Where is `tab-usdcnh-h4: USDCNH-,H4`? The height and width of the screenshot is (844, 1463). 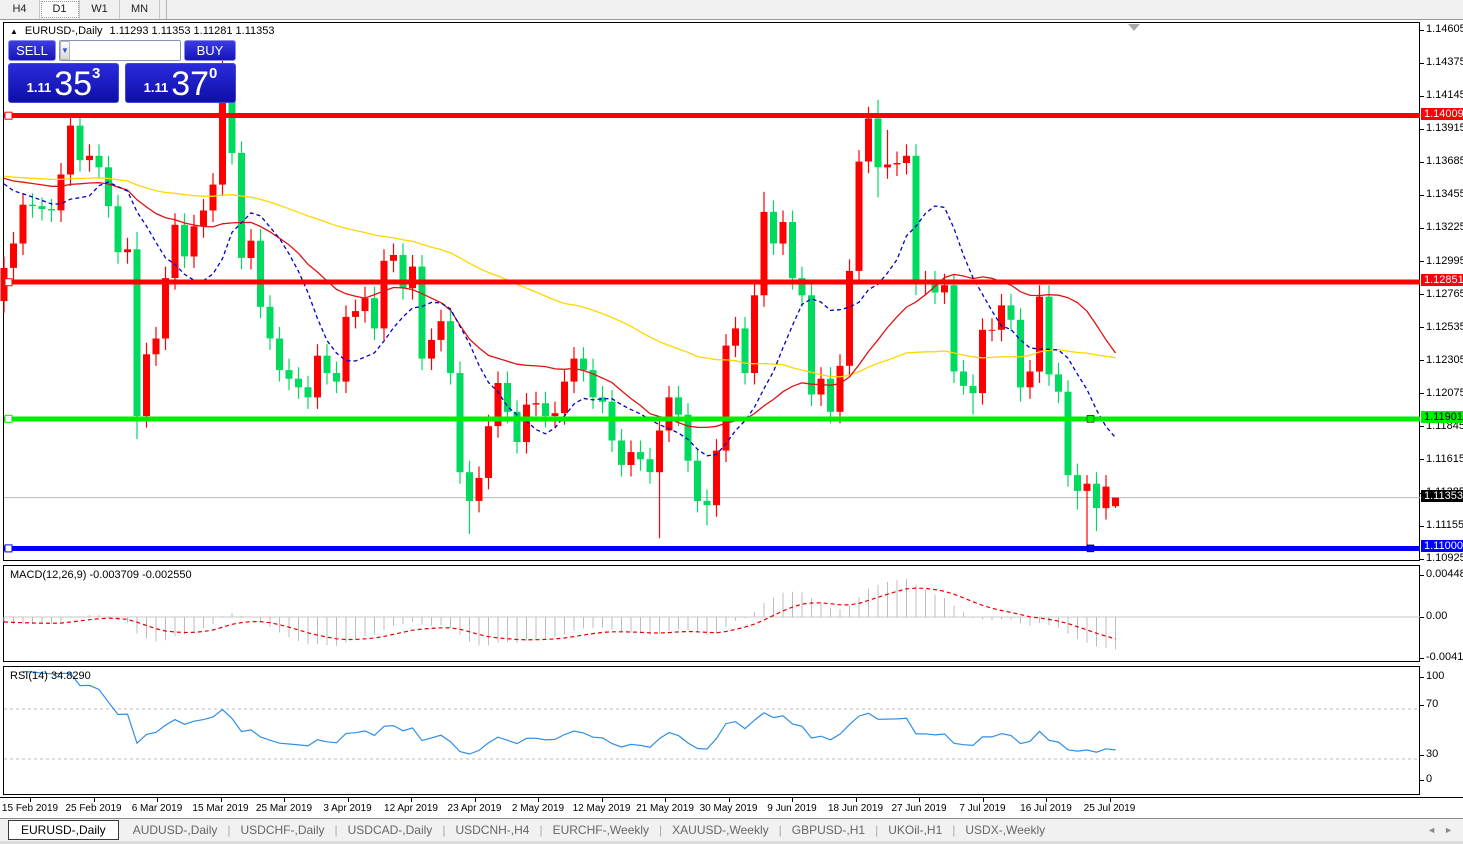 tab-usdcnh-h4: USDCNH-,H4 is located at coordinates (492, 830).